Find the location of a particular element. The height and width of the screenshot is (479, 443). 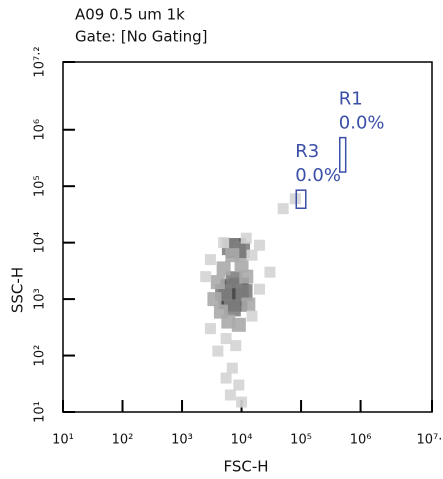

gate-name: R3 is located at coordinates (307, 151).